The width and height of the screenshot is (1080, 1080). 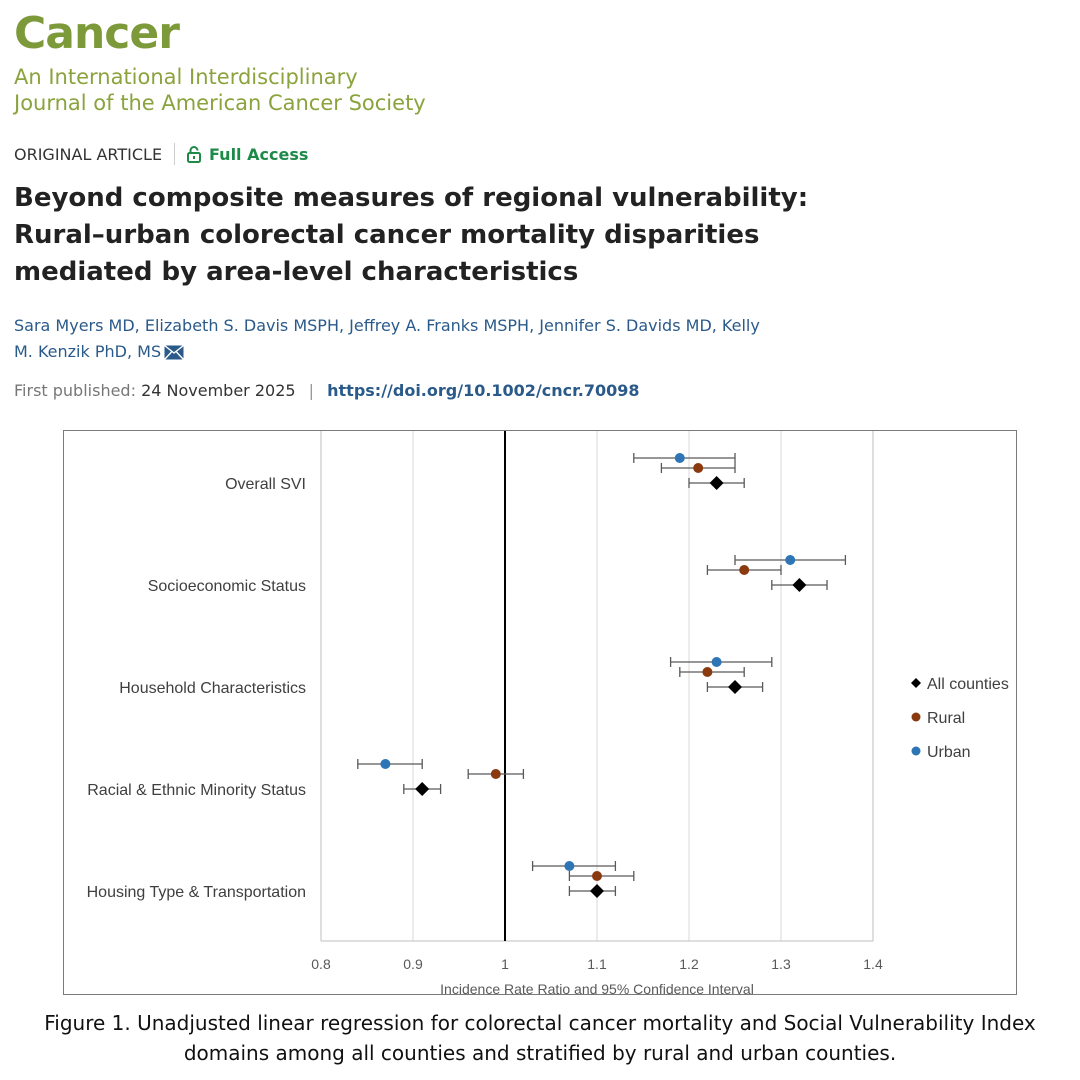 I want to click on x-tick-label: 1.4, so click(x=873, y=964).